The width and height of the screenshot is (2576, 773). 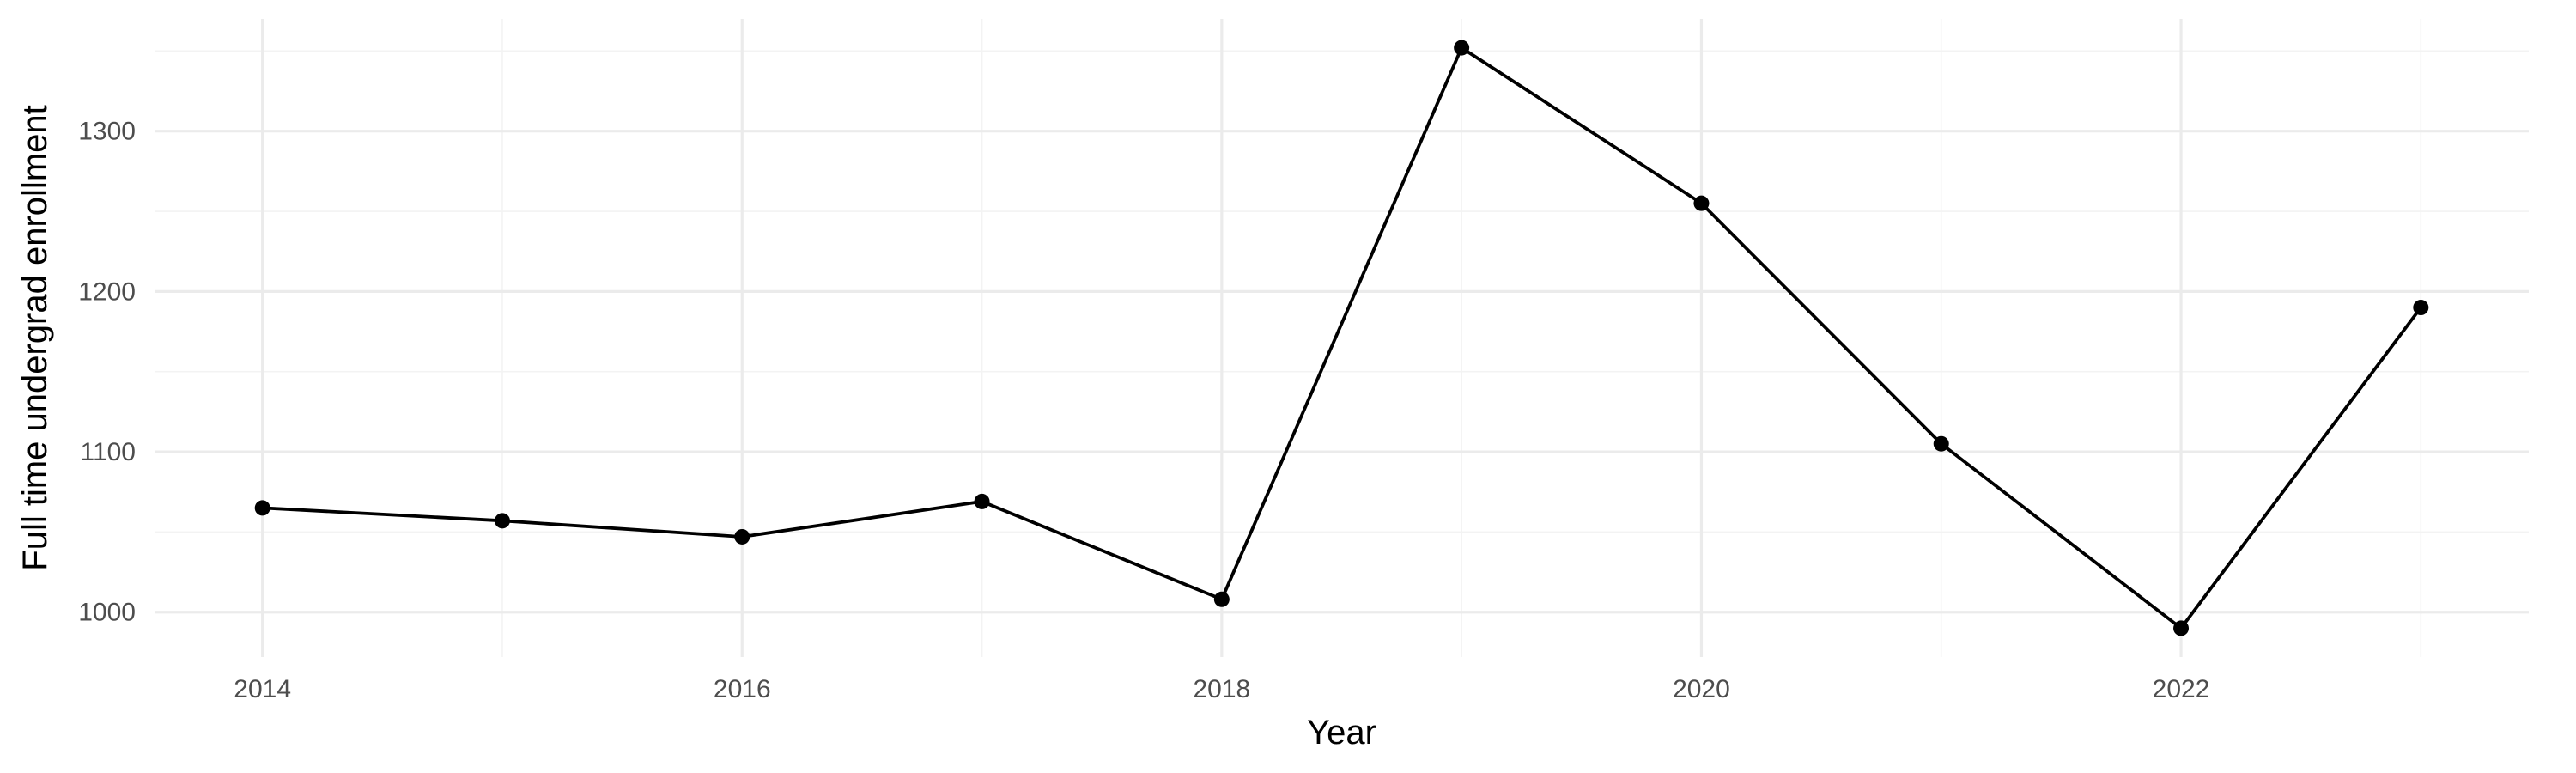 What do you see at coordinates (107, 132) in the screenshot?
I see `y-tick-label: 1300` at bounding box center [107, 132].